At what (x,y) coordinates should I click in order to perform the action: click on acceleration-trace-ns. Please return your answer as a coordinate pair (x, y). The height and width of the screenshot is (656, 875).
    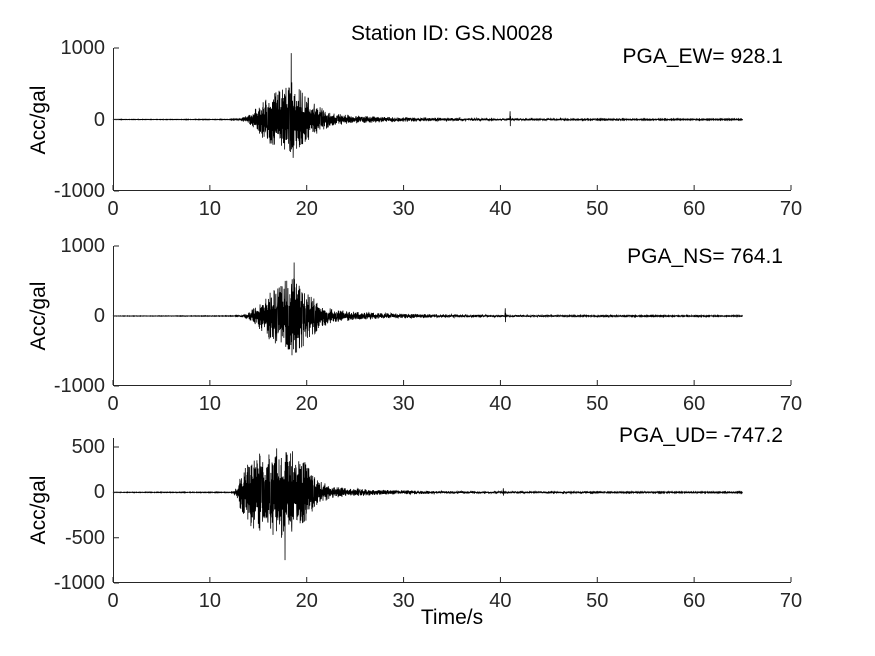
    Looking at the image, I should click on (427, 309).